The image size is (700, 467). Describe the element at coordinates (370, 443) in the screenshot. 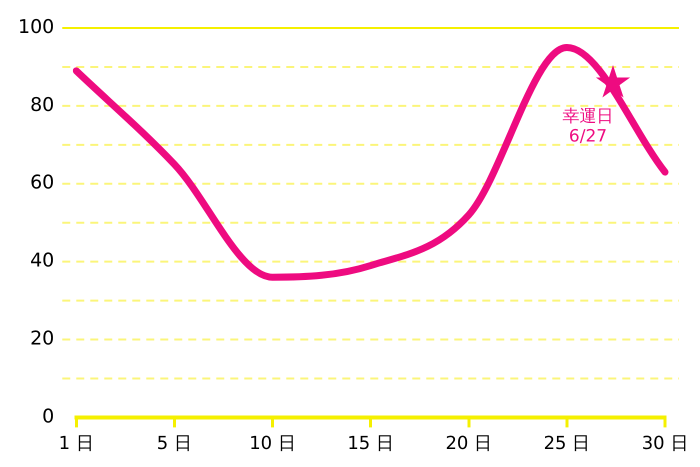

I see `x-tick-label: 15 日` at that location.